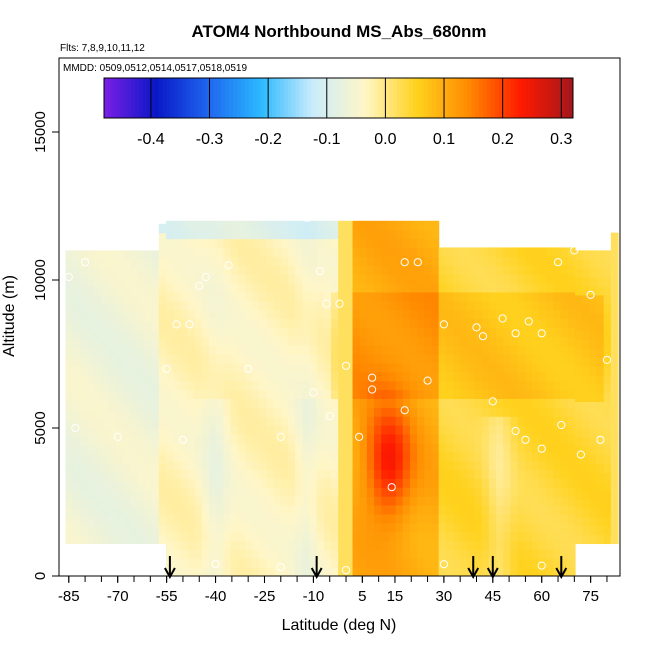 This screenshot has height=650, width=650. Describe the element at coordinates (101, 244) in the screenshot. I see `sample-marker` at that location.